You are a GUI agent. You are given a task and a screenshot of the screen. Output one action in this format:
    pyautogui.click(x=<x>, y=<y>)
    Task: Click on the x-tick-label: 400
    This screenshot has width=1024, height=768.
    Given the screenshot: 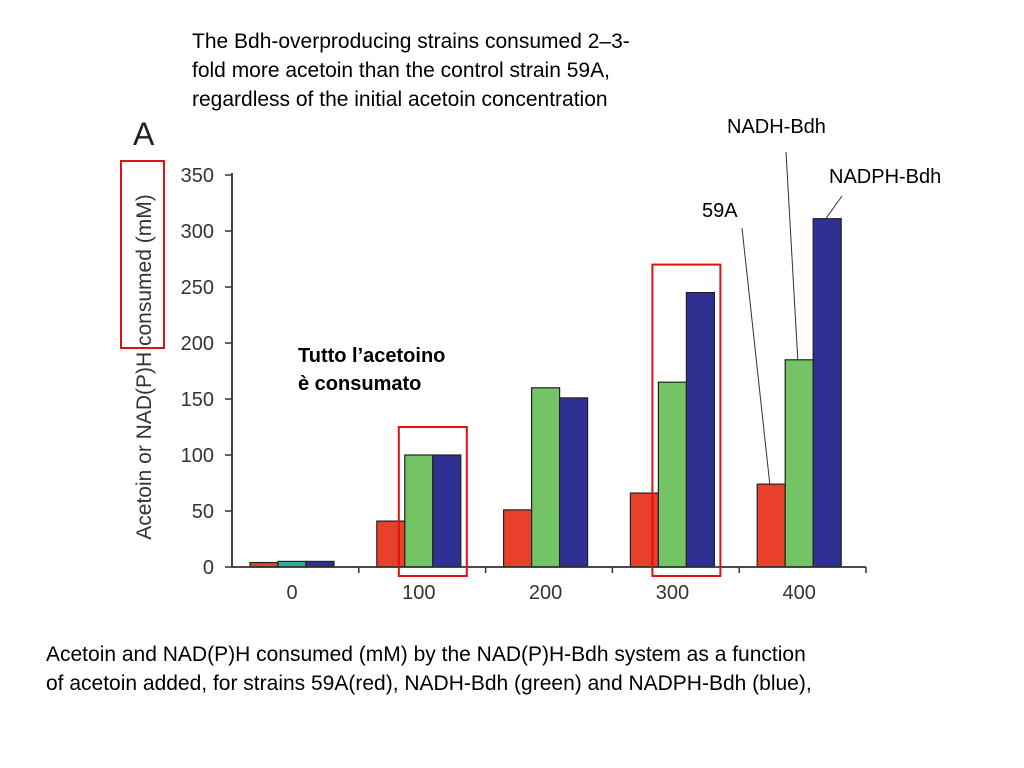 What is the action you would take?
    pyautogui.click(x=799, y=593)
    